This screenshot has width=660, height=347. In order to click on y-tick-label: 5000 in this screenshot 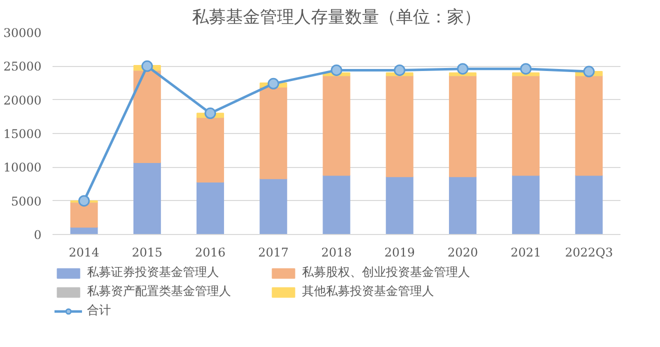, I will do `click(26, 201)`.